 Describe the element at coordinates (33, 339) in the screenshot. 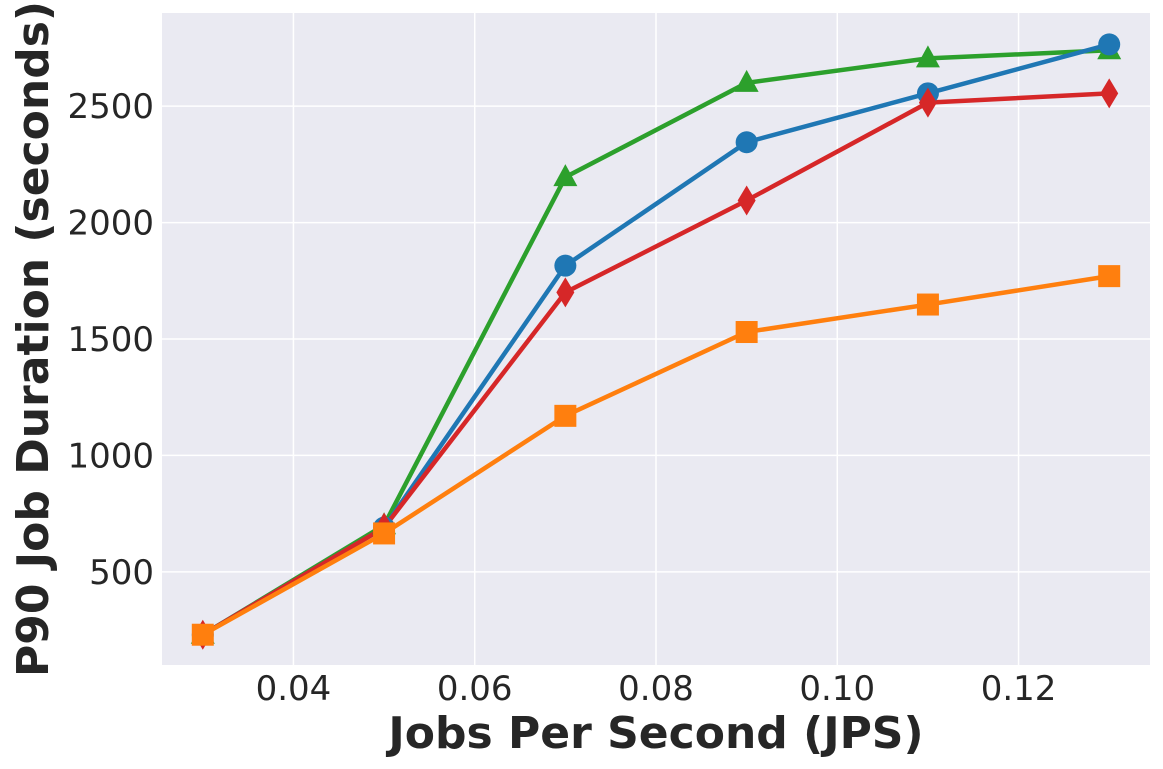

I see `y-axis-label: P90 Job Duration (seconds)` at that location.